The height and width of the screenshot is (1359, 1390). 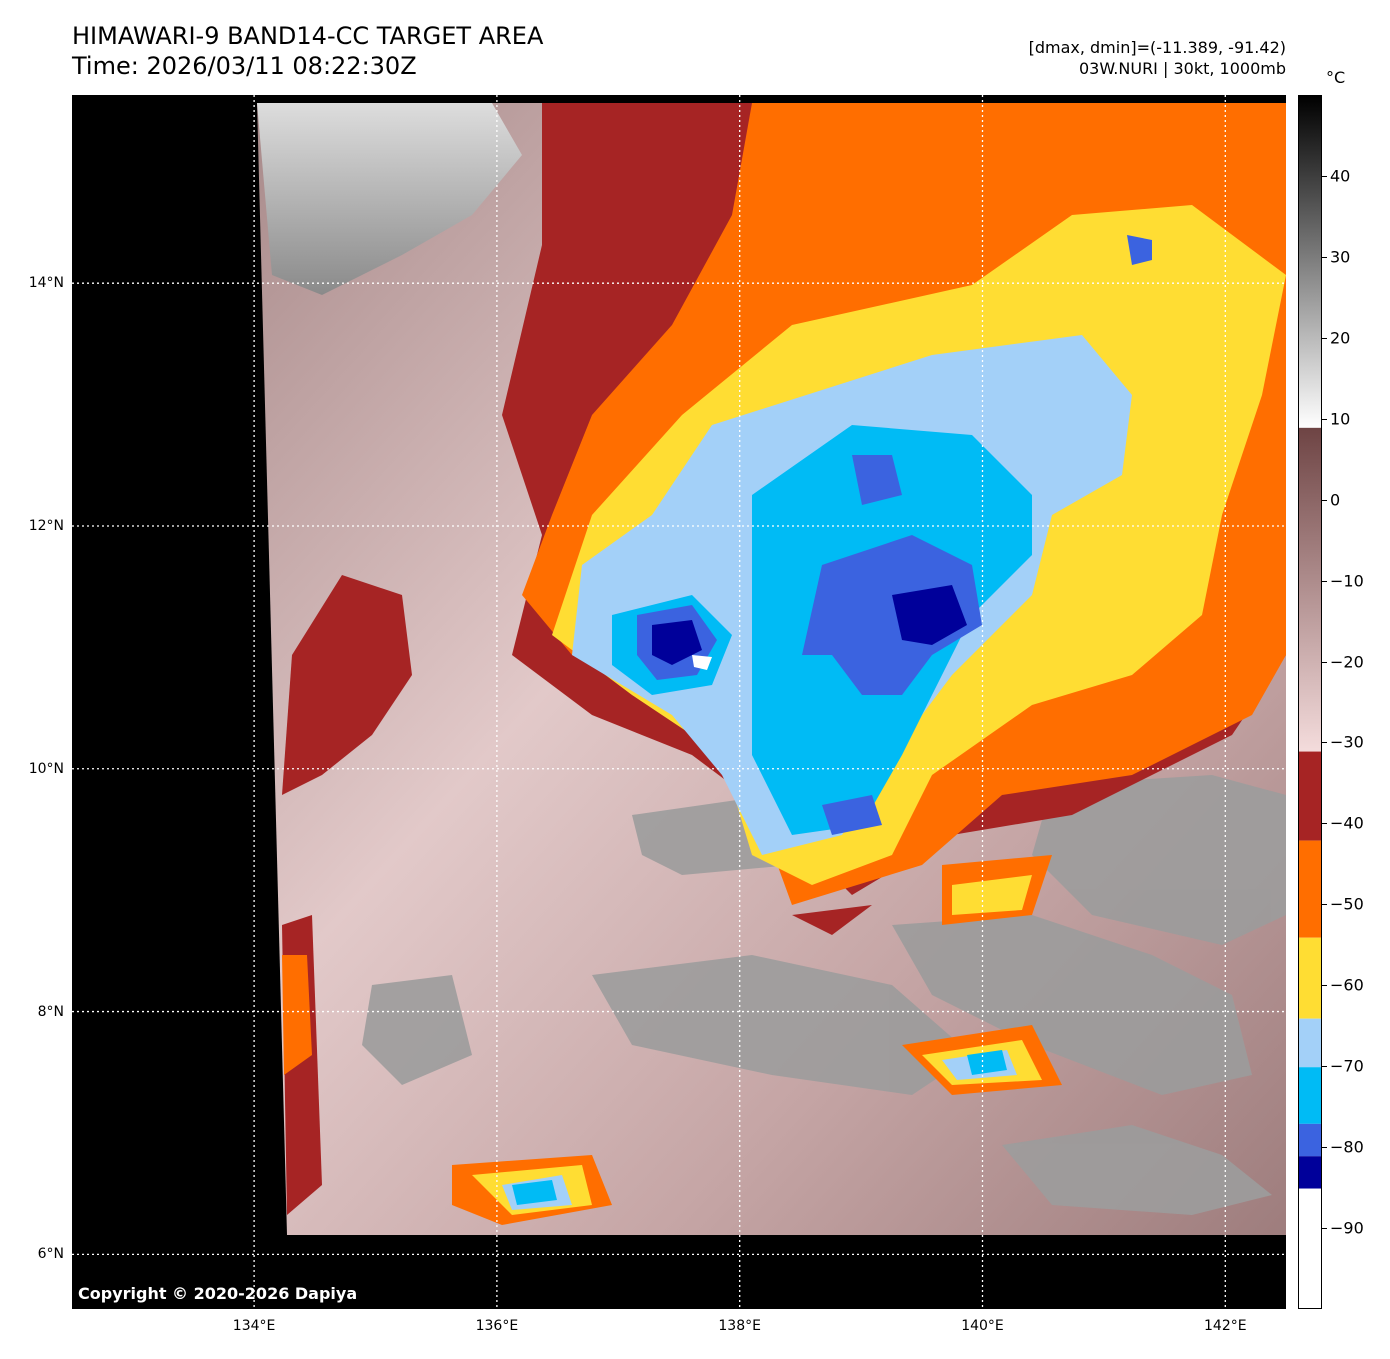 What do you see at coordinates (46, 525) in the screenshot?
I see `lat-label-12n: 12°N` at bounding box center [46, 525].